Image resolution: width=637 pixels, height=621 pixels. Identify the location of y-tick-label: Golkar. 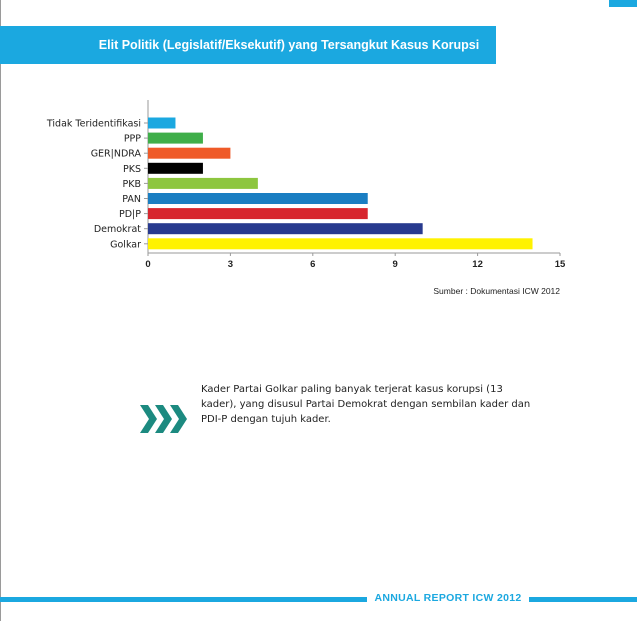
(125, 244).